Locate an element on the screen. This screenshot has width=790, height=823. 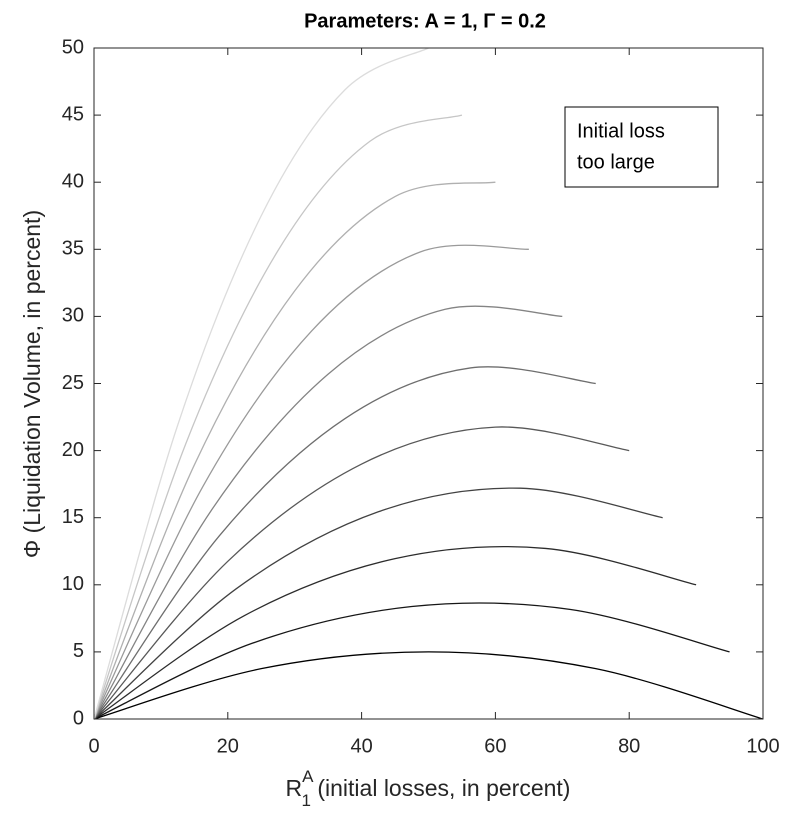
y-tick-label: 45 is located at coordinates (73, 114).